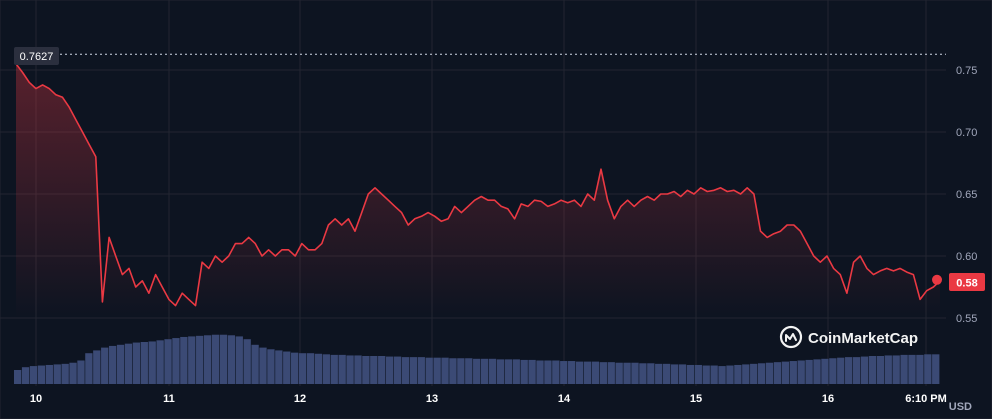 This screenshot has width=992, height=419. What do you see at coordinates (966, 257) in the screenshot?
I see `y-tick-label: 0.60` at bounding box center [966, 257].